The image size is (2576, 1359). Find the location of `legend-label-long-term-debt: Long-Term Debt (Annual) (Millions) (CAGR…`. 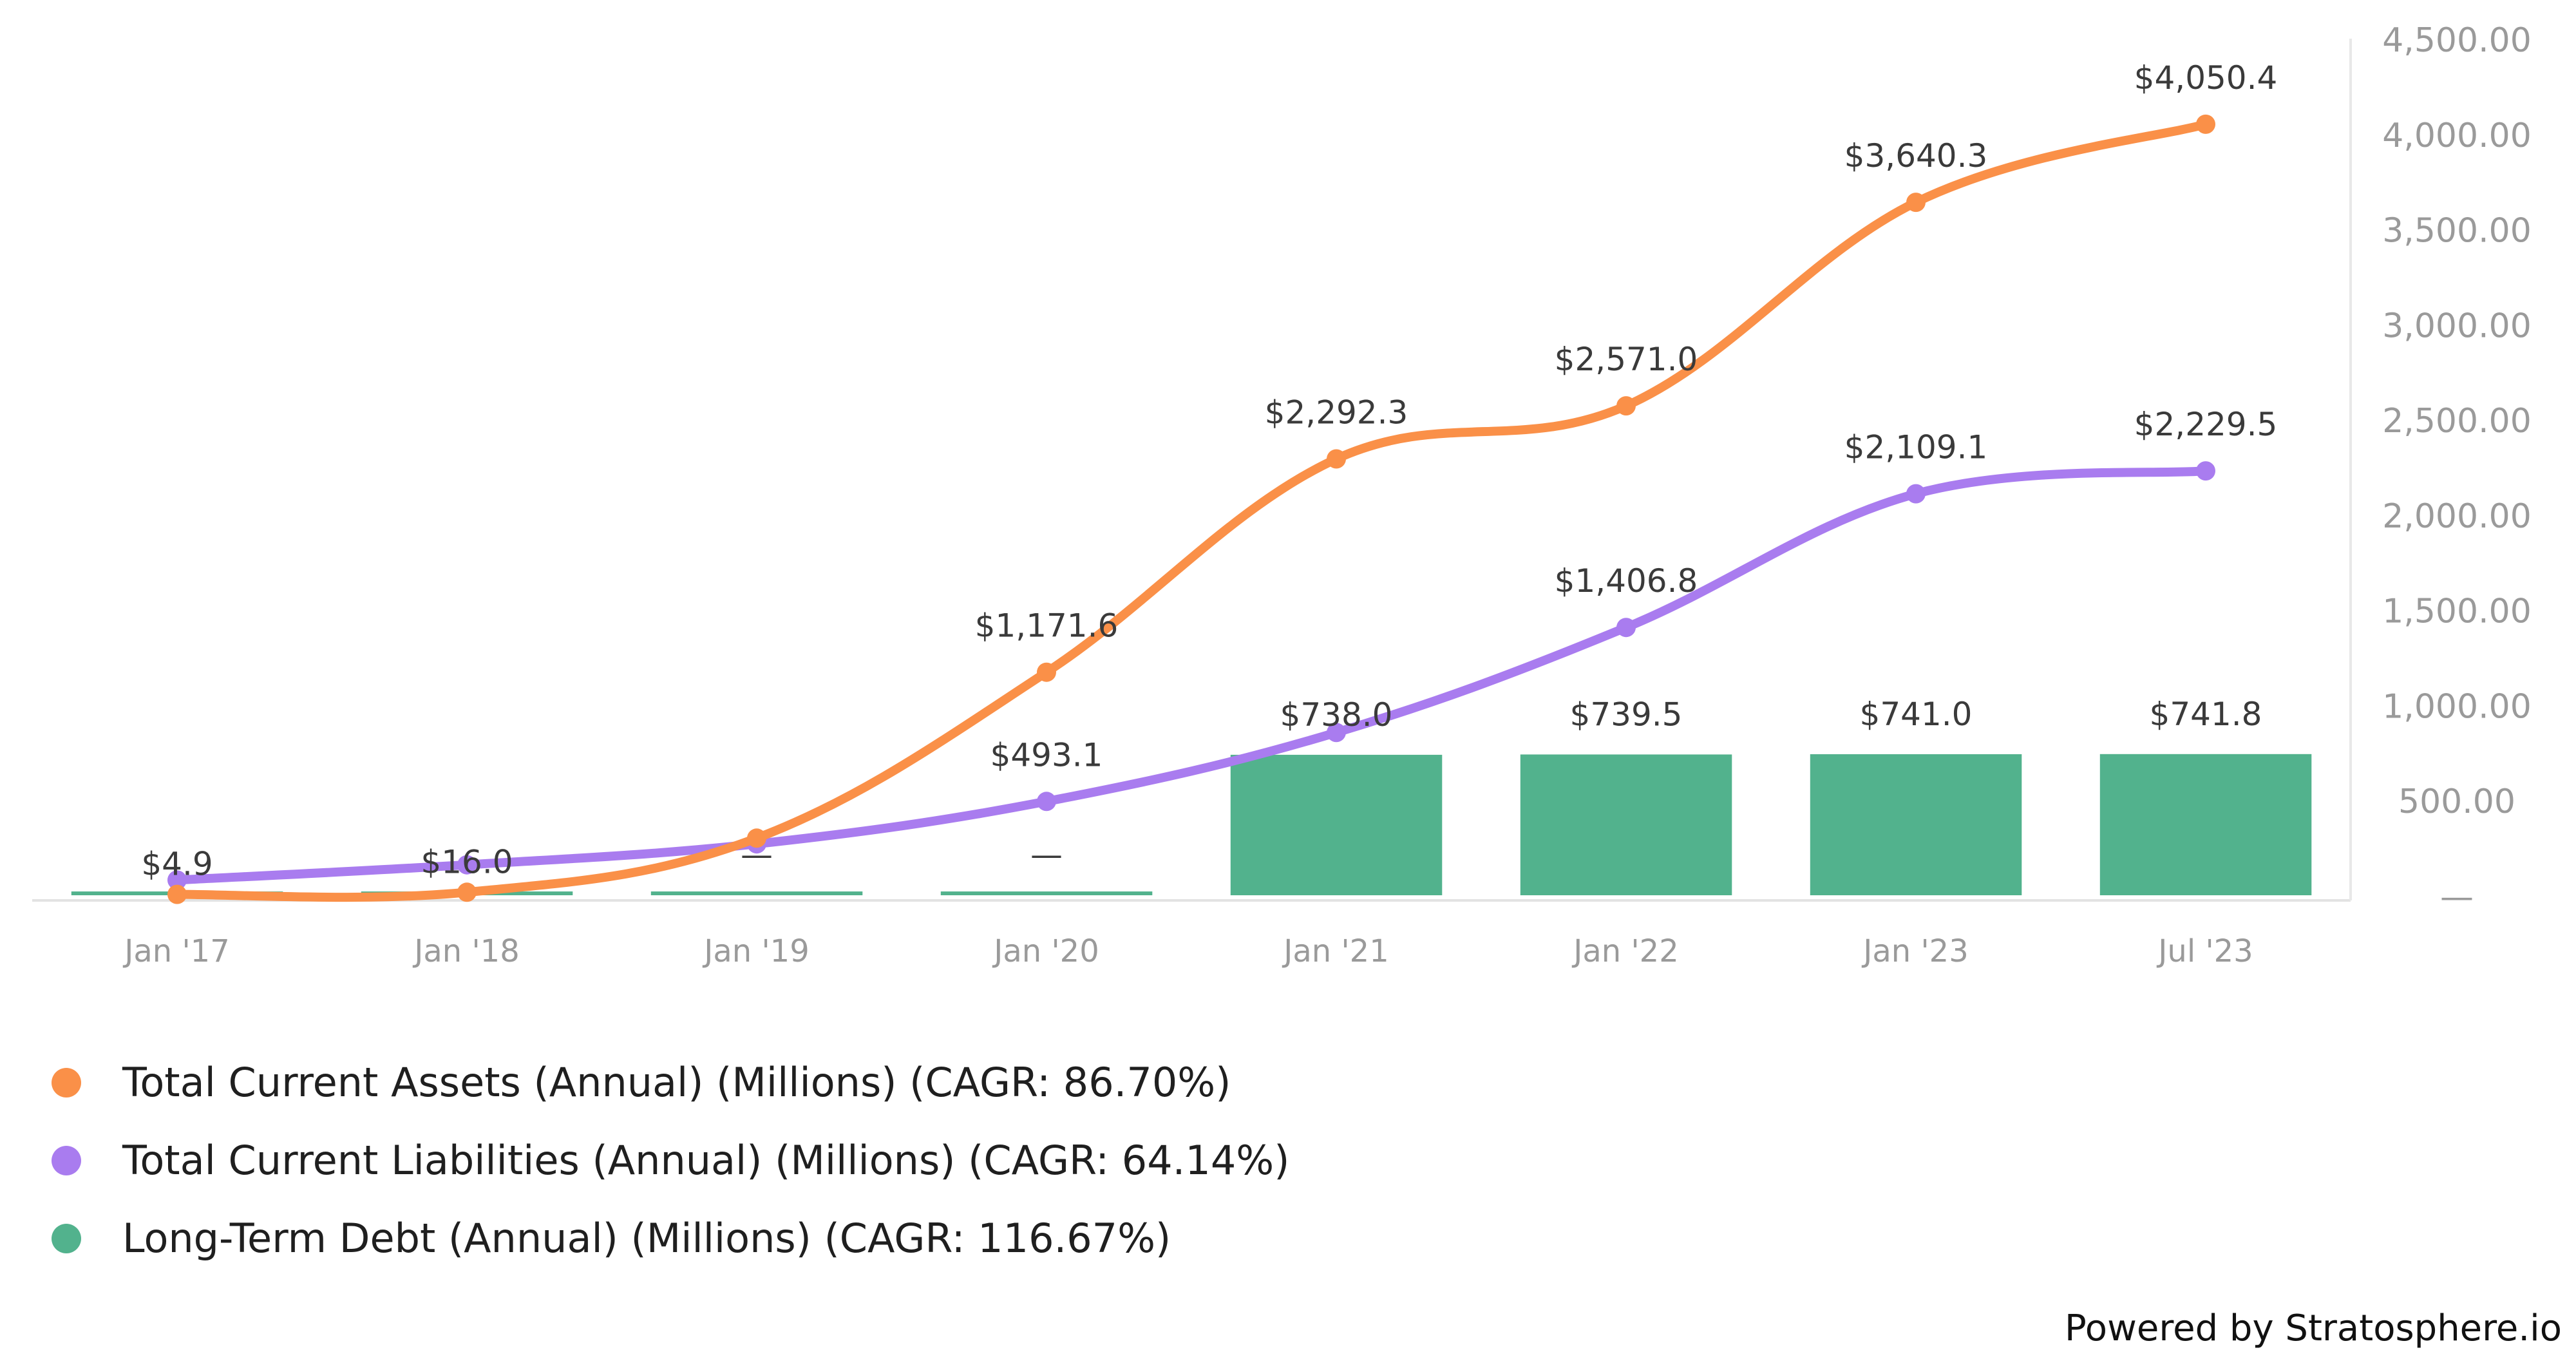

legend-label-long-term-debt: Long-Term Debt (Annual) (Millions) (CAGR… is located at coordinates (646, 1239).